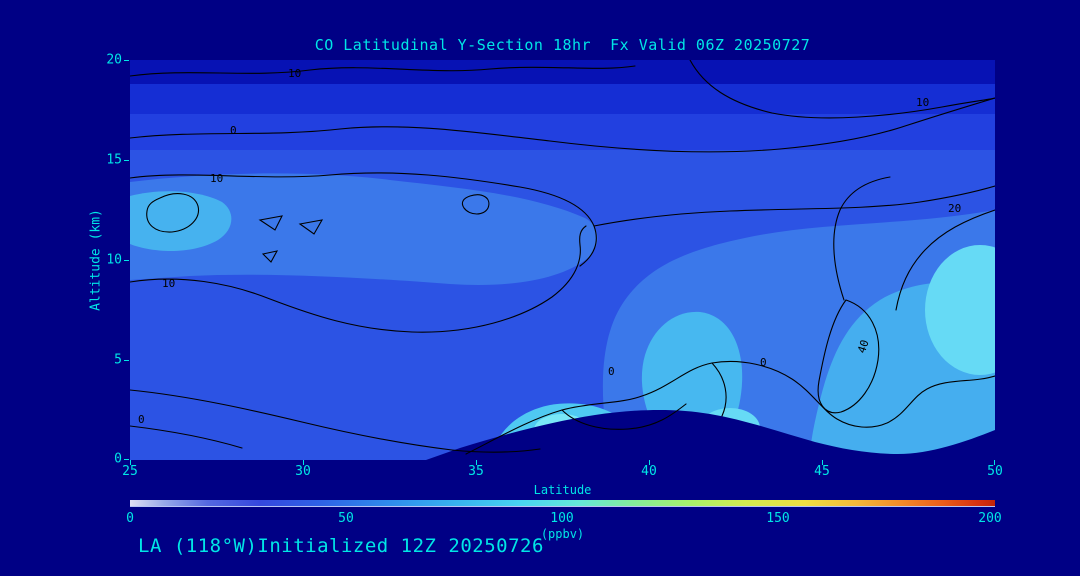 The height and width of the screenshot is (576, 1080). What do you see at coordinates (649, 471) in the screenshot?
I see `x-tick-label: 40` at bounding box center [649, 471].